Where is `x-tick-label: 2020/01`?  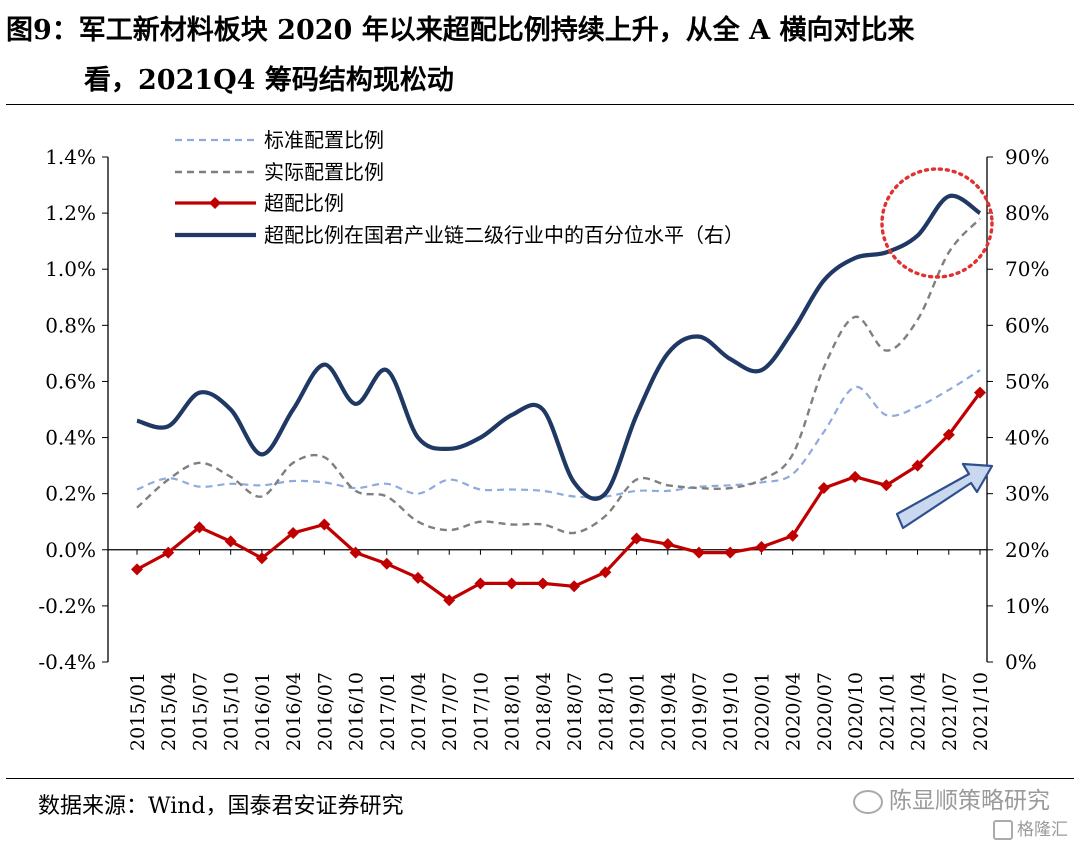
x-tick-label: 2020/01 is located at coordinates (762, 711).